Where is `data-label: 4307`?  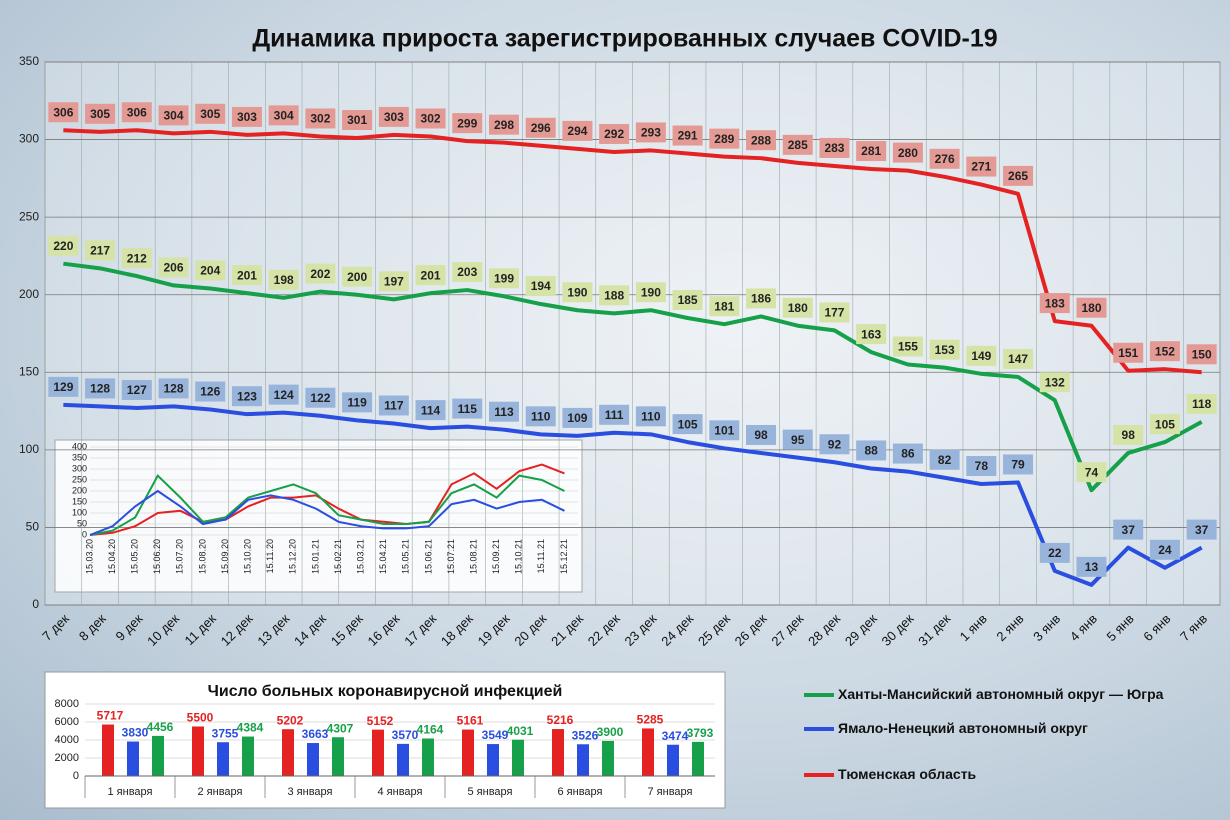 data-label: 4307 is located at coordinates (340, 728).